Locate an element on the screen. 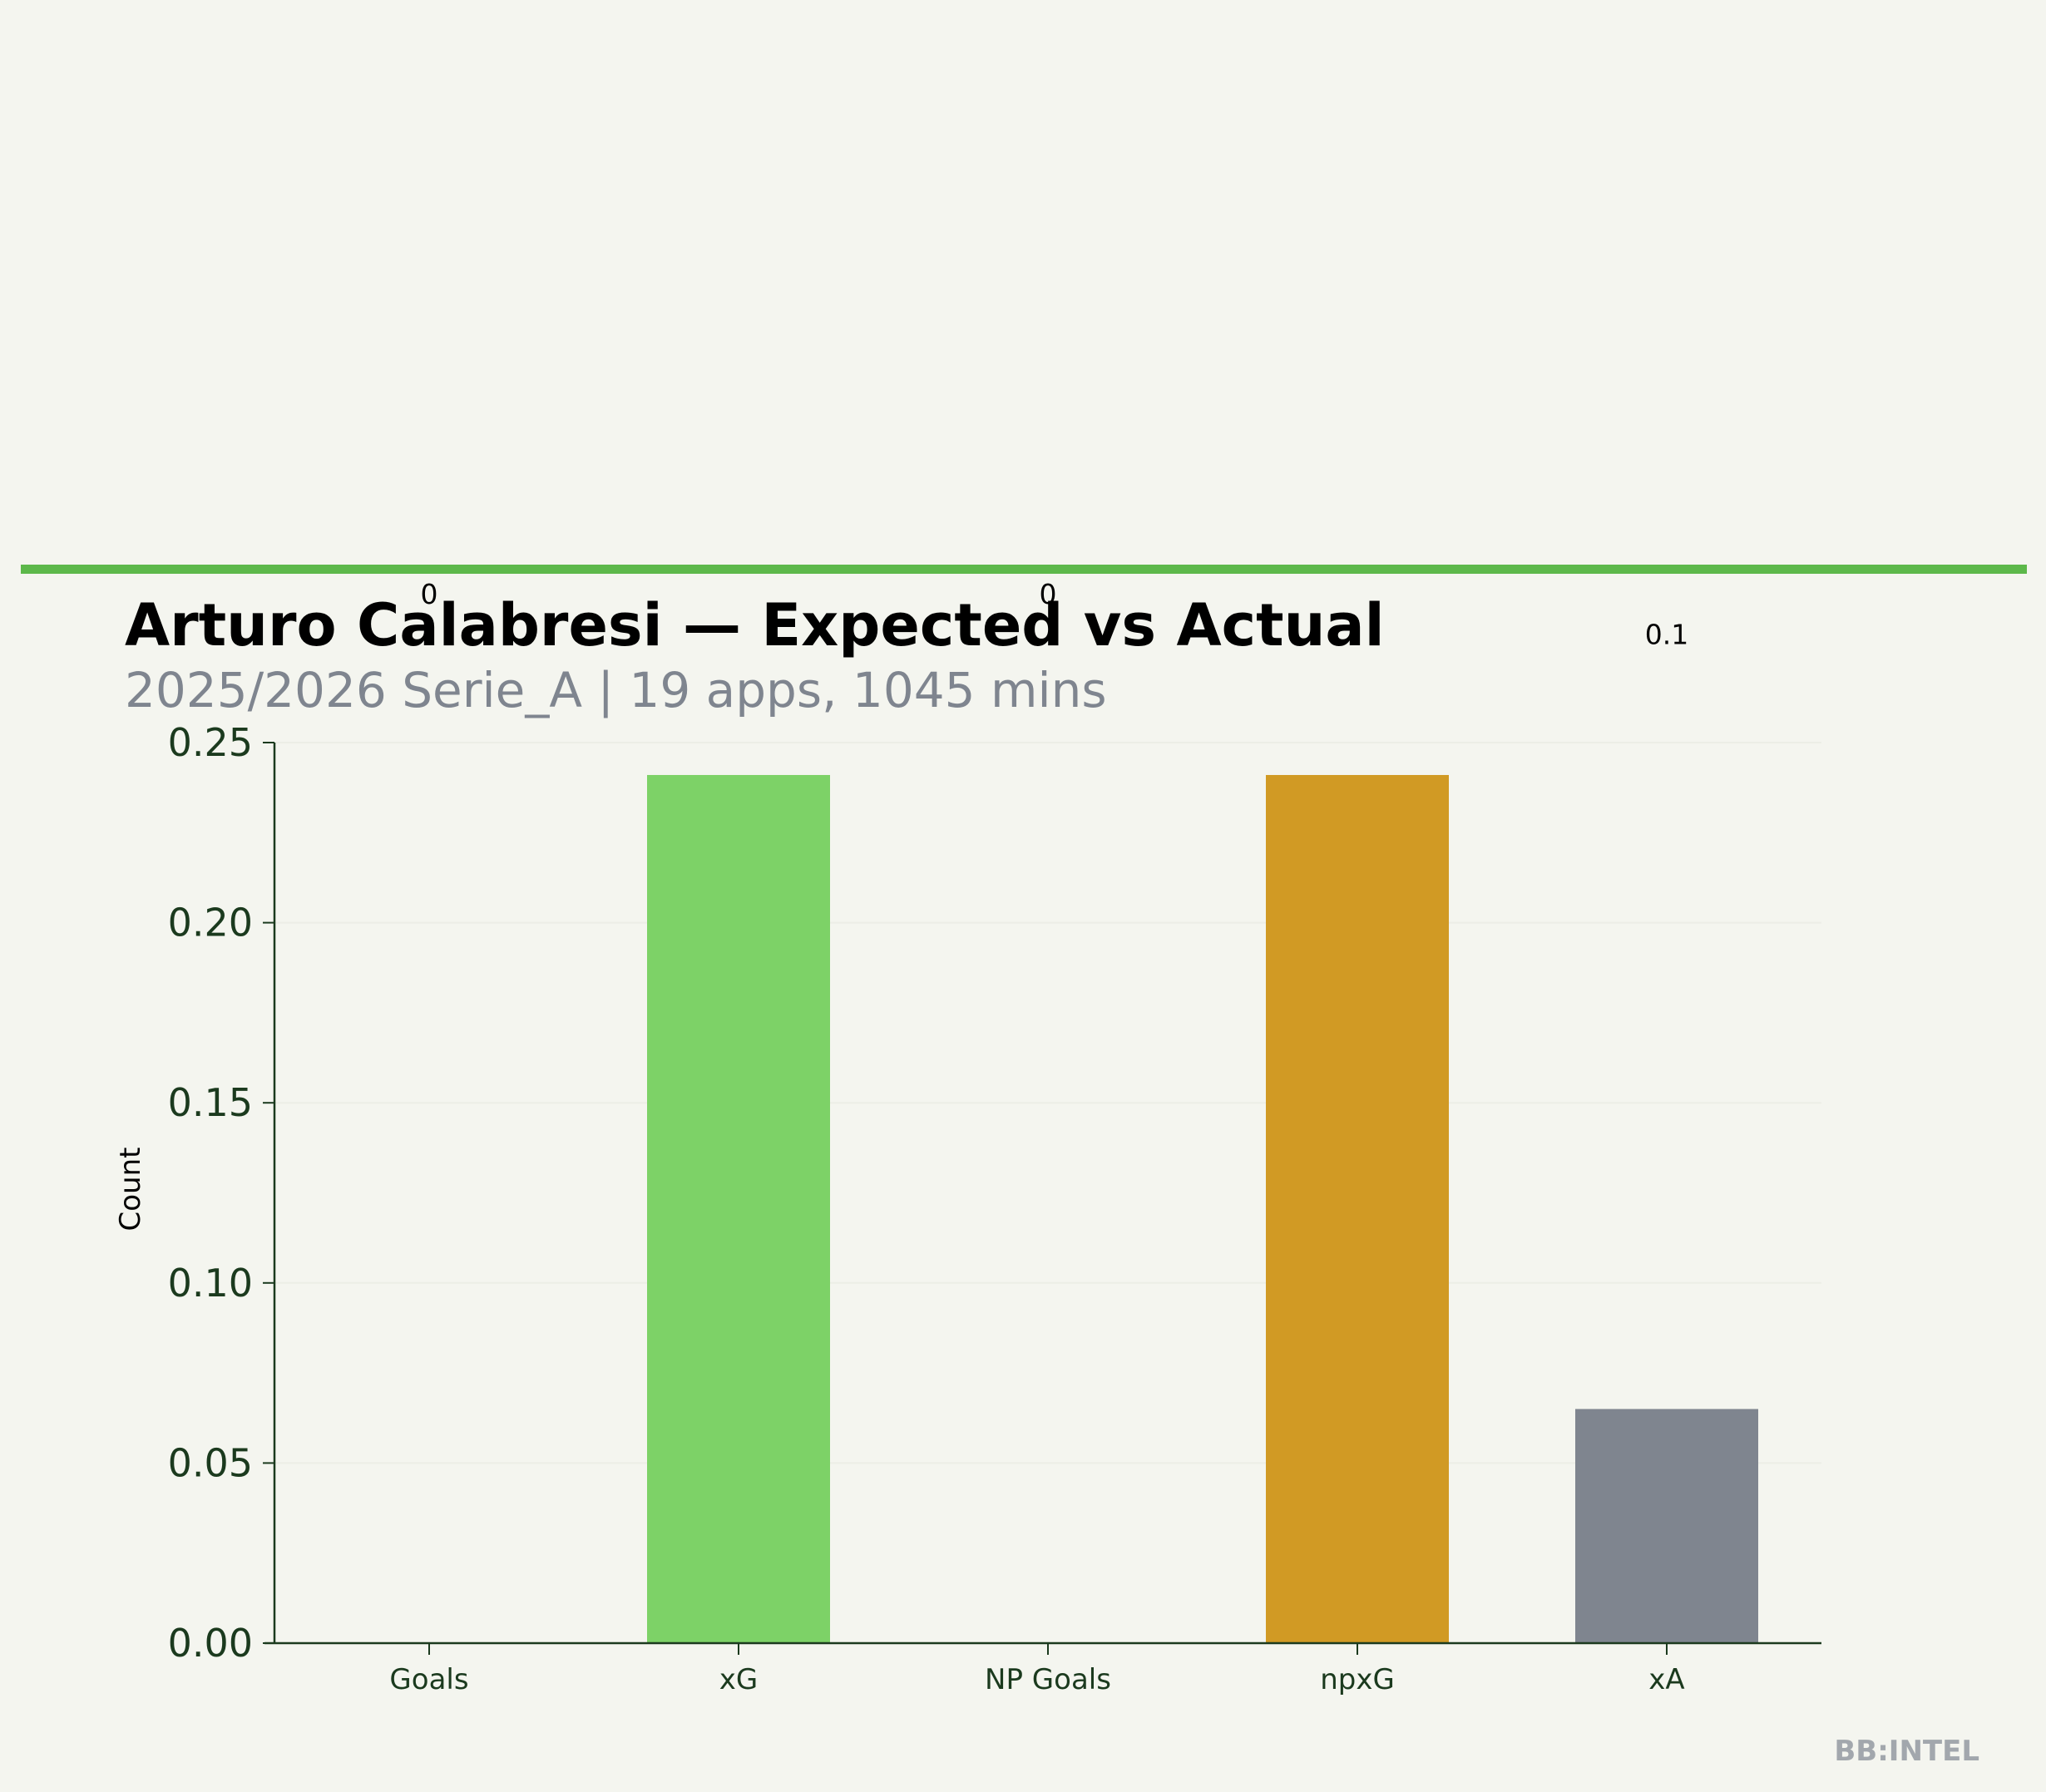  data-labels: 00.200.20.1 is located at coordinates (1055, 614).